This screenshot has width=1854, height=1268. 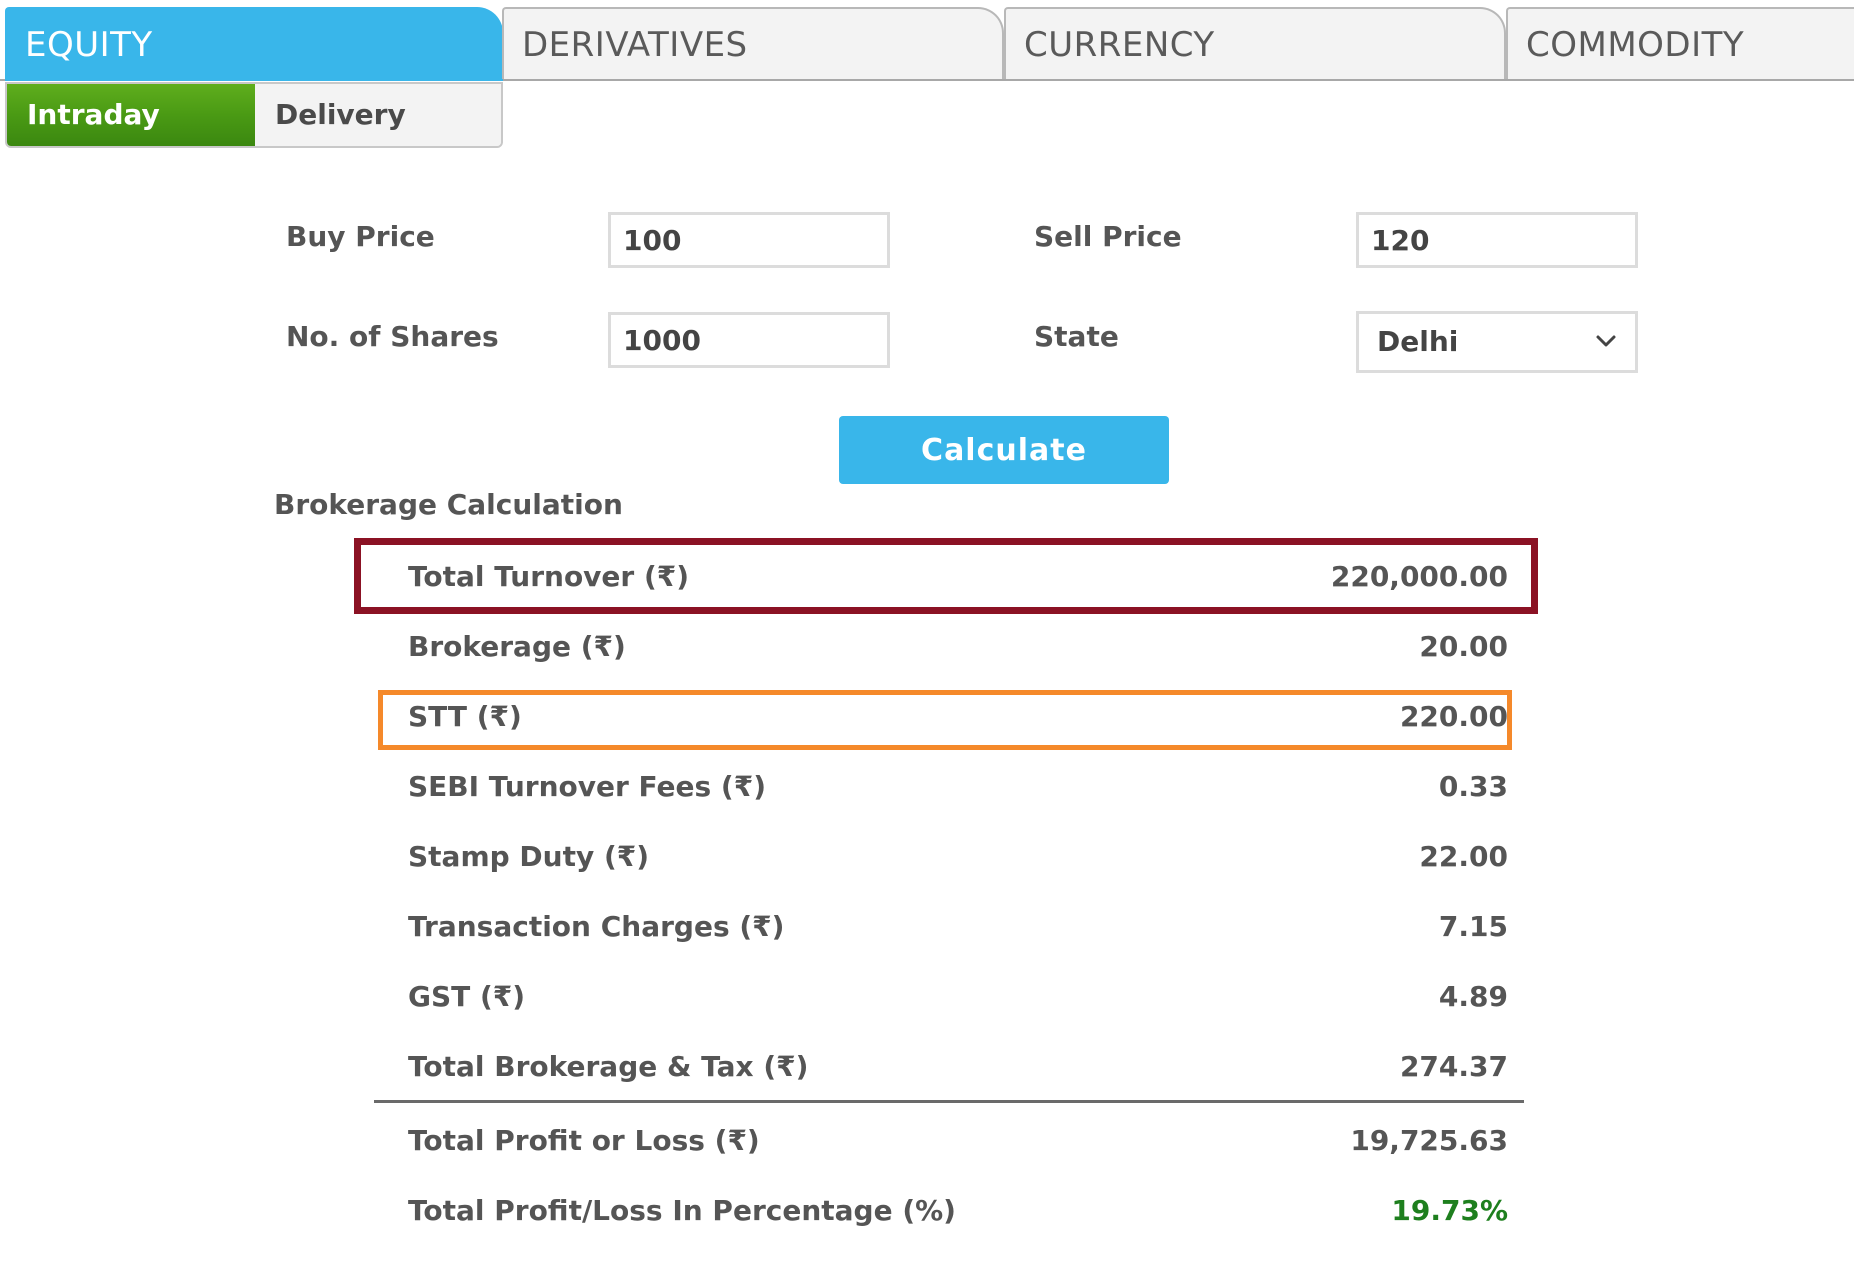 What do you see at coordinates (587, 786) in the screenshot?
I see `result-label: SEBI Turnover Fees (₹)` at bounding box center [587, 786].